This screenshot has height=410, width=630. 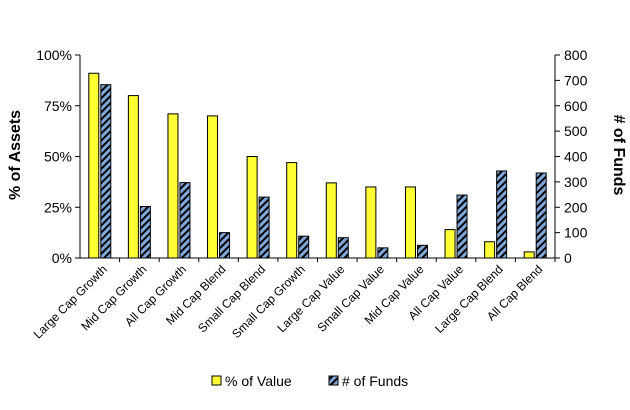 I want to click on x-tick-label: Small Cap Growth, so click(x=268, y=301).